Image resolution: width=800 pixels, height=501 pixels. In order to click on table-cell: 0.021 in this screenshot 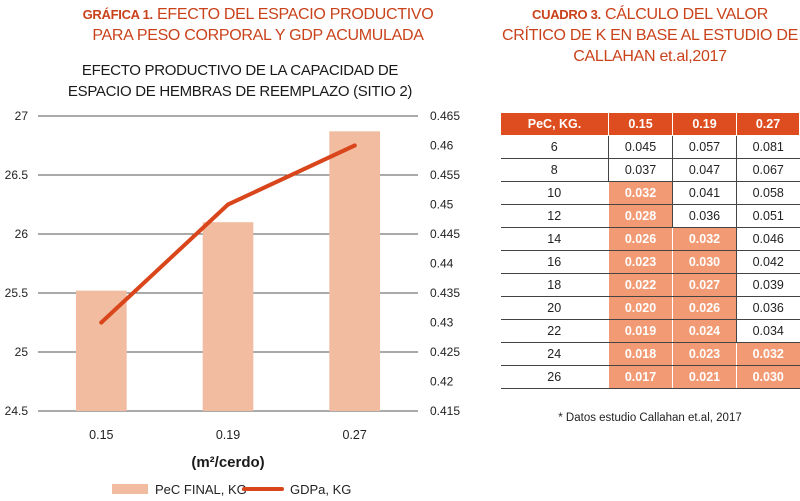, I will do `click(704, 377)`.